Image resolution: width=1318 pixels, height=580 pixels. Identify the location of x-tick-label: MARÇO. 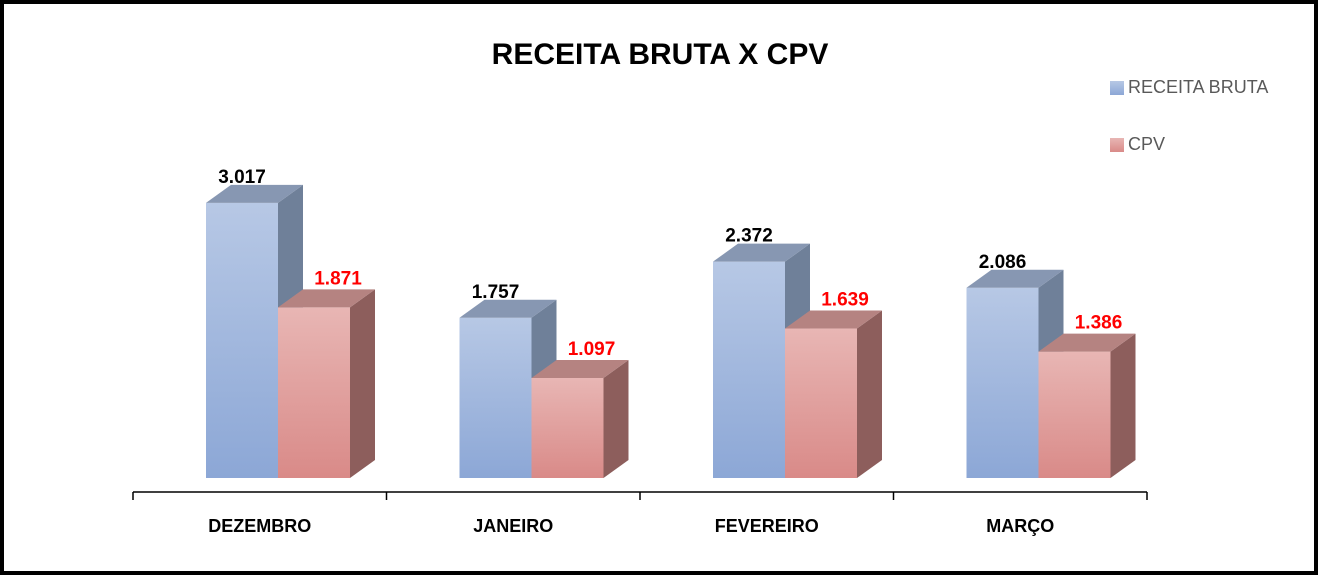
(1020, 526).